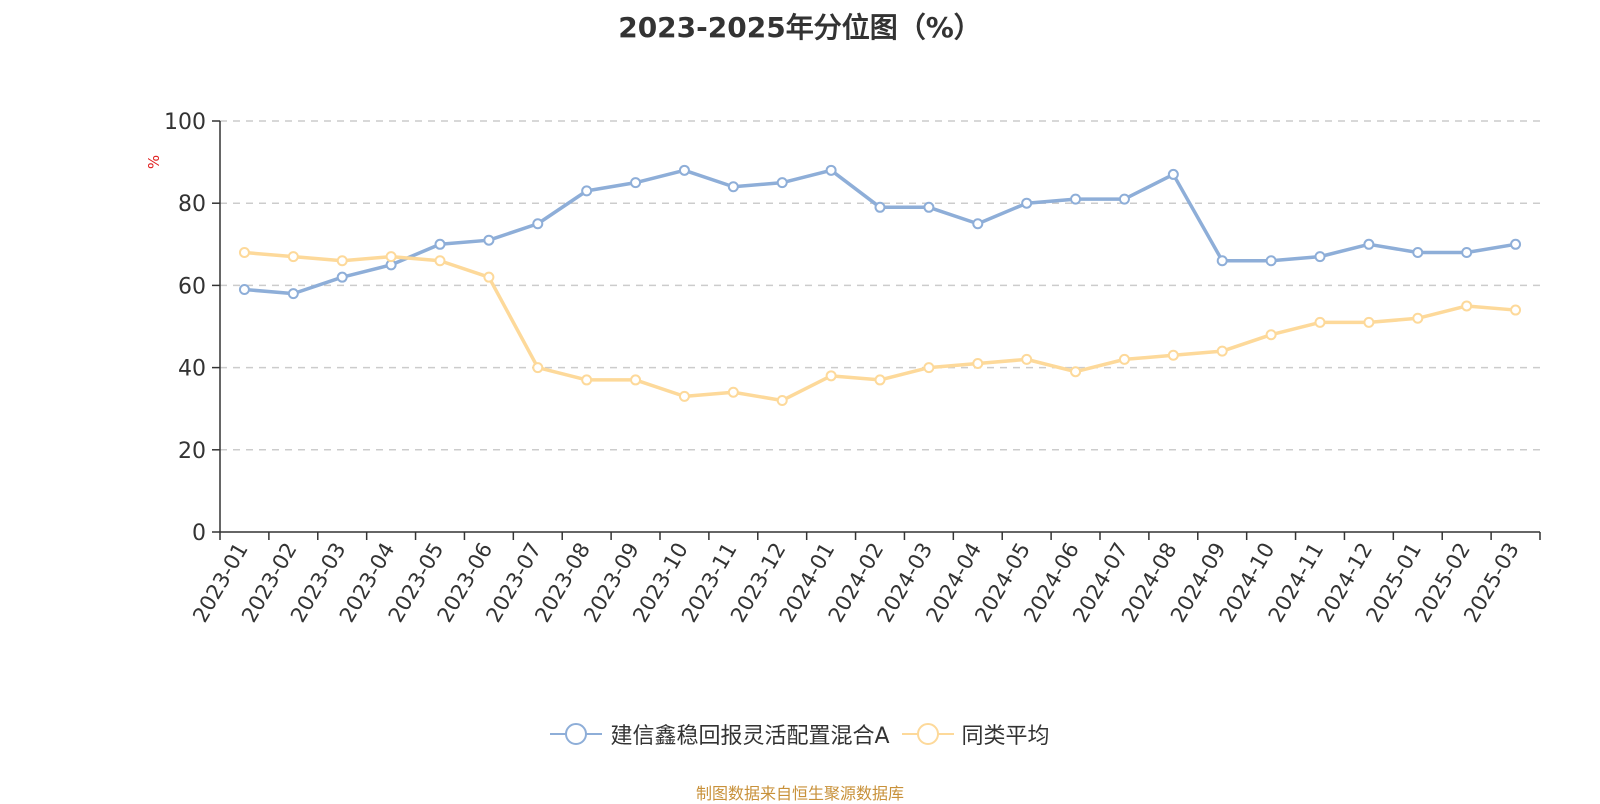  What do you see at coordinates (799, 793) in the screenshot?
I see `data-source-footer: 制图数据来自恒生聚源数据库` at bounding box center [799, 793].